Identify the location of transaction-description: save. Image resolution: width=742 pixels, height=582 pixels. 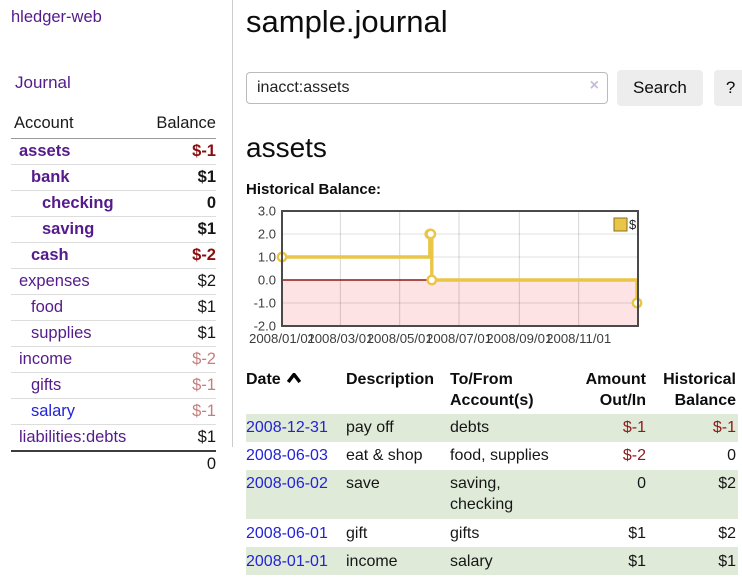
(363, 484).